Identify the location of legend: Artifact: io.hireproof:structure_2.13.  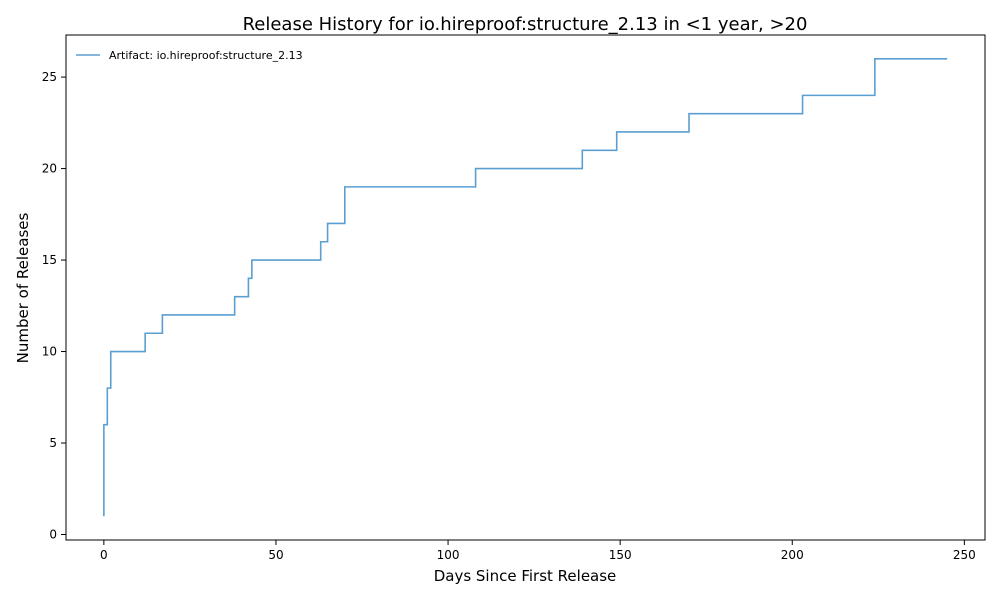
(189, 55).